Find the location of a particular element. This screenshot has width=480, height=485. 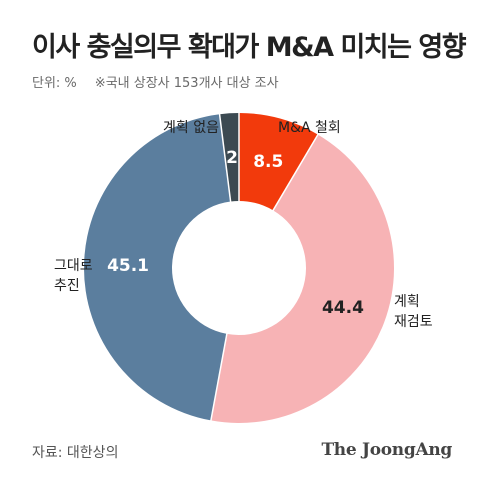

brand-logo: The JoongAng is located at coordinates (386, 450).